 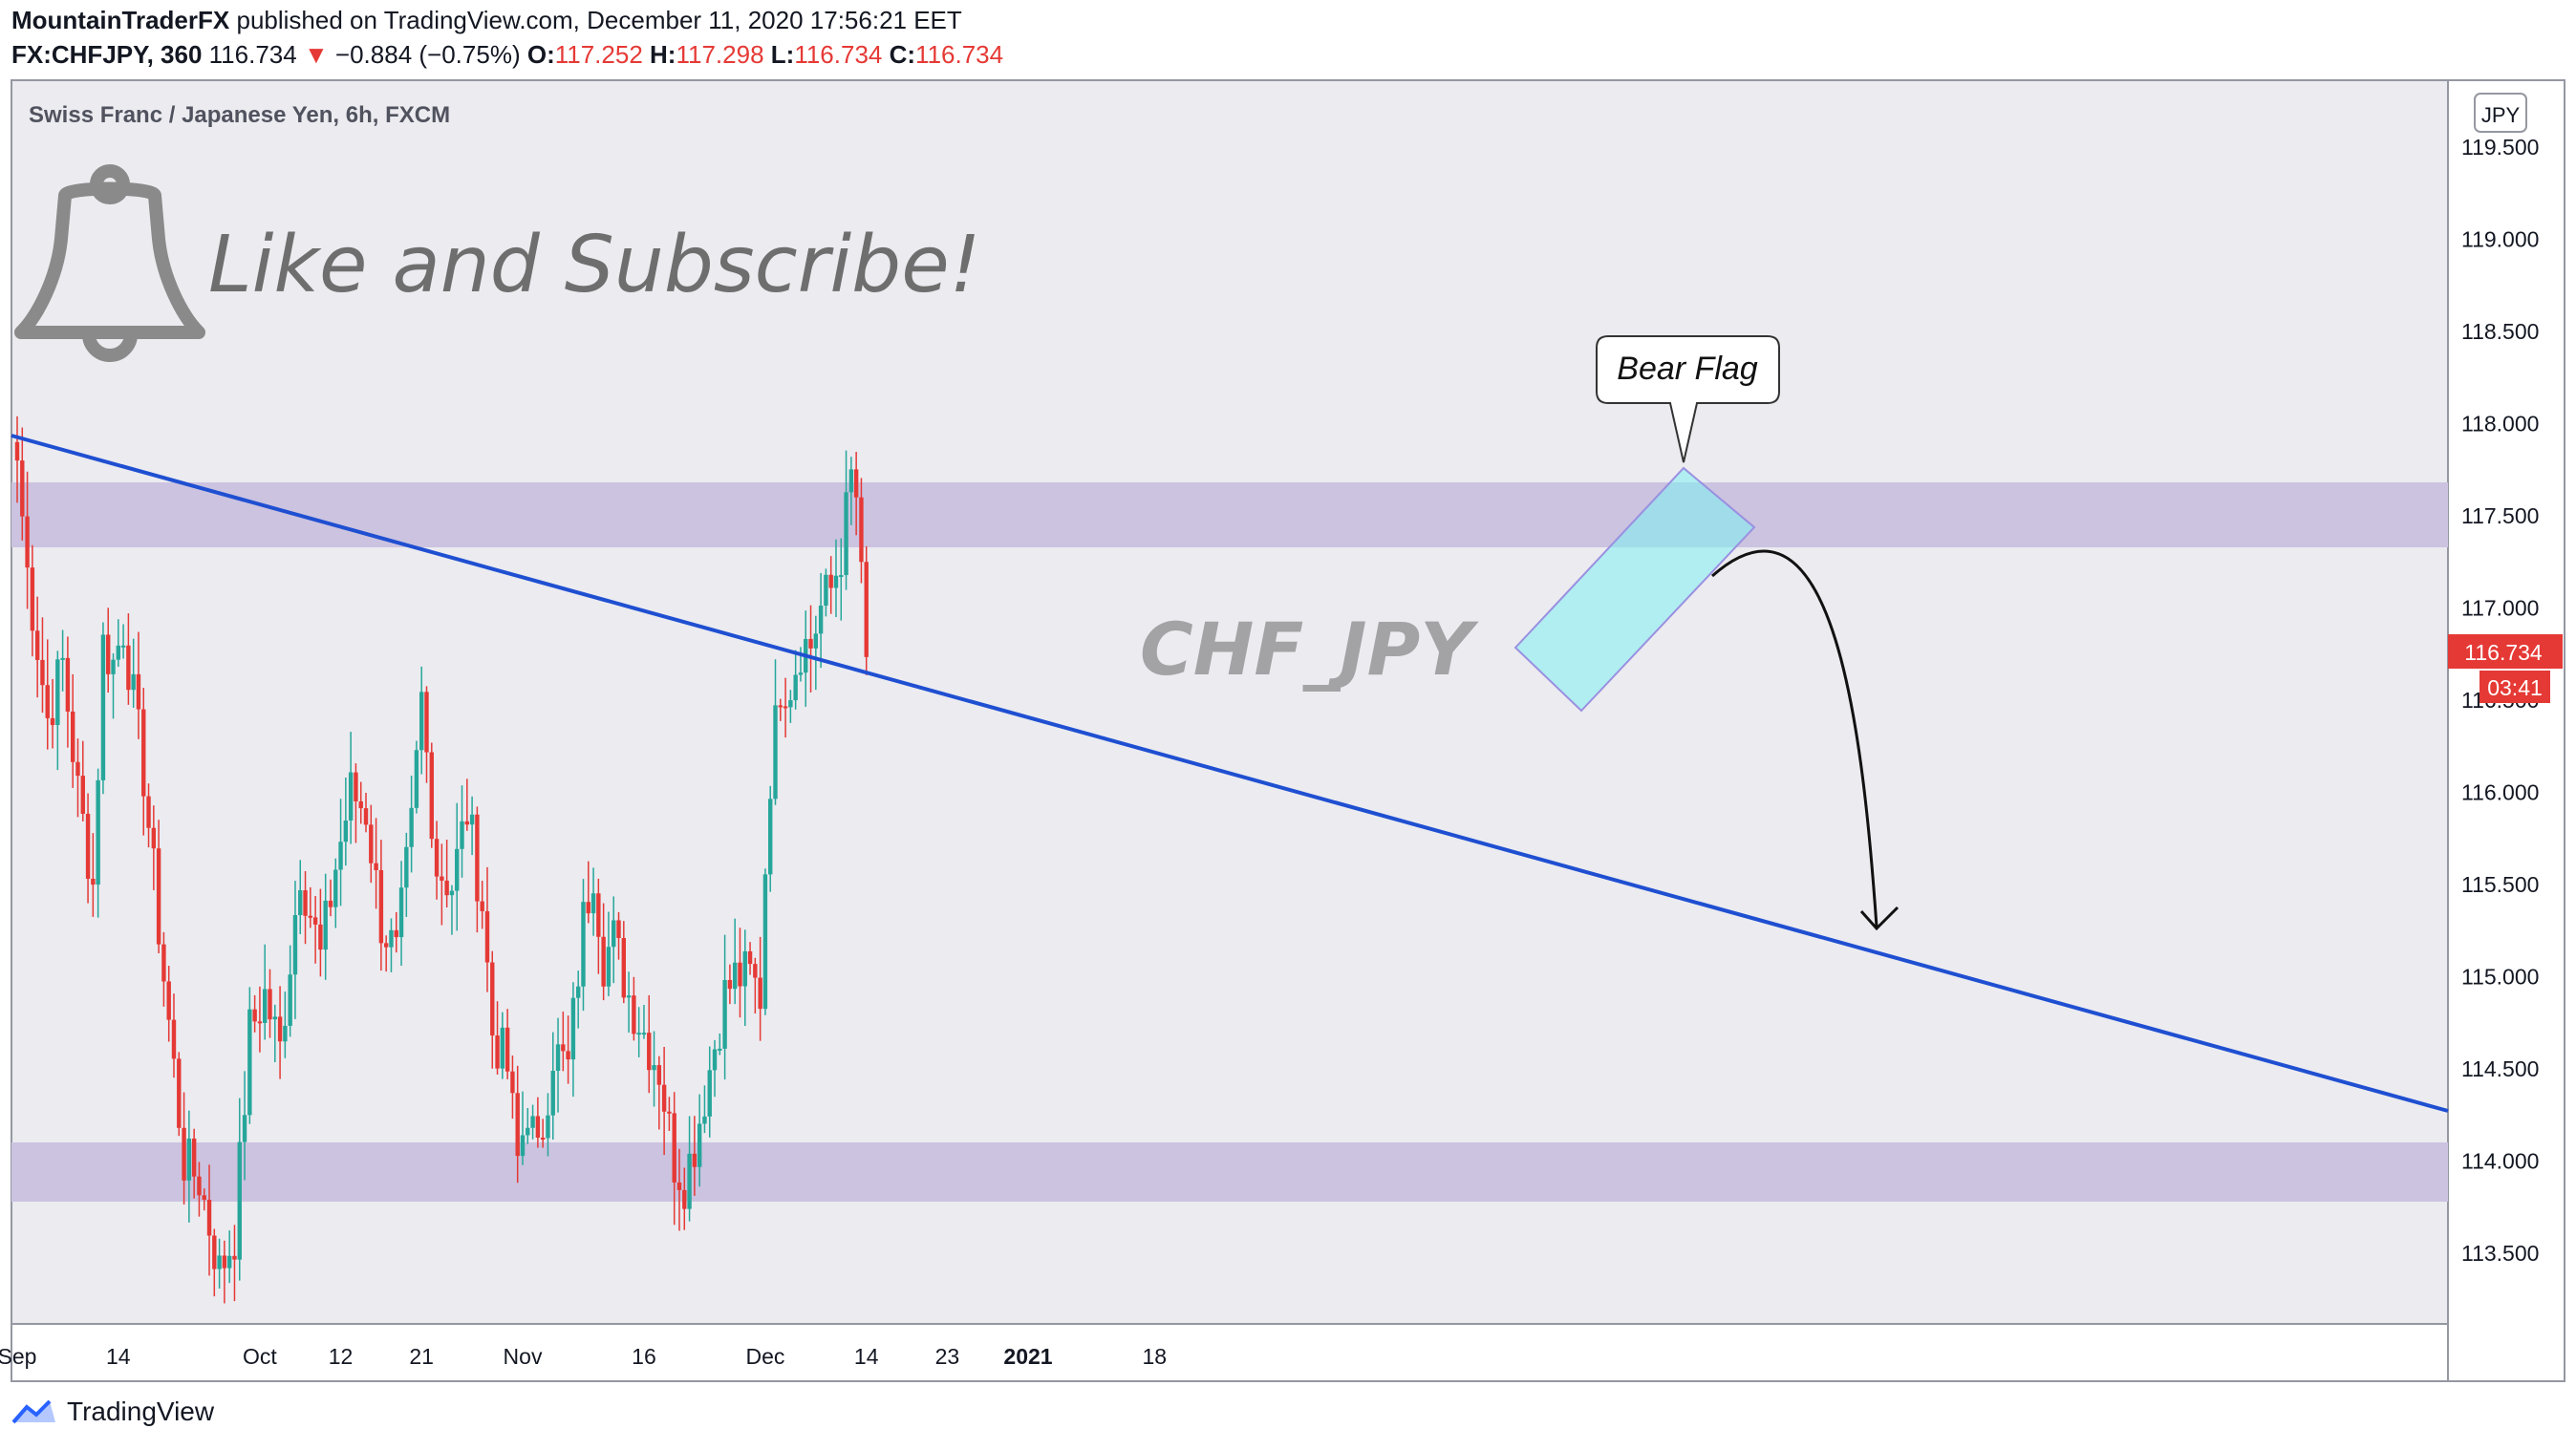 I want to click on currency-badge, so click(x=2500, y=113).